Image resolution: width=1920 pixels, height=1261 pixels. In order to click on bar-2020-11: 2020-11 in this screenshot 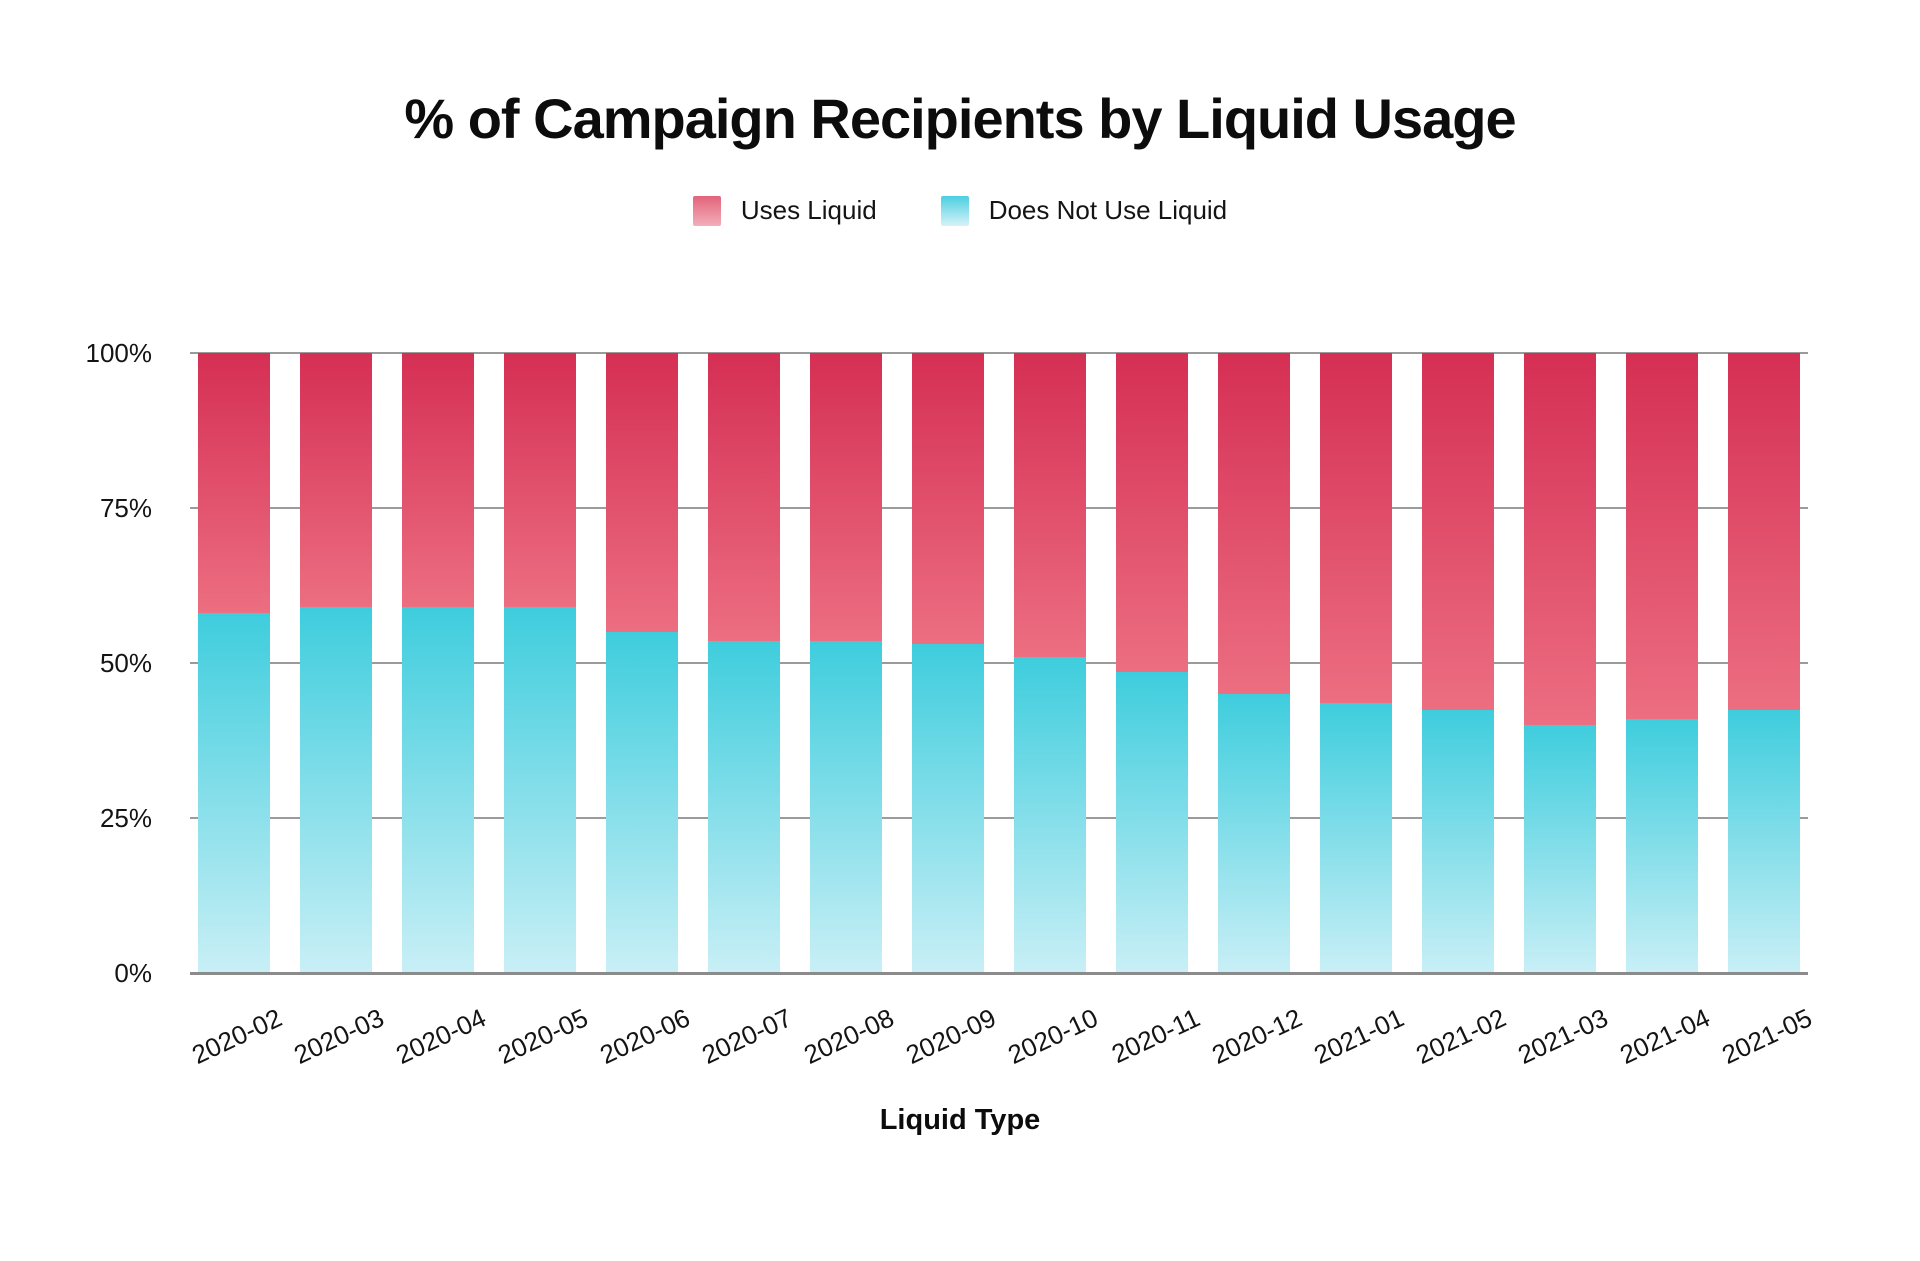, I will do `click(1155, 711)`.